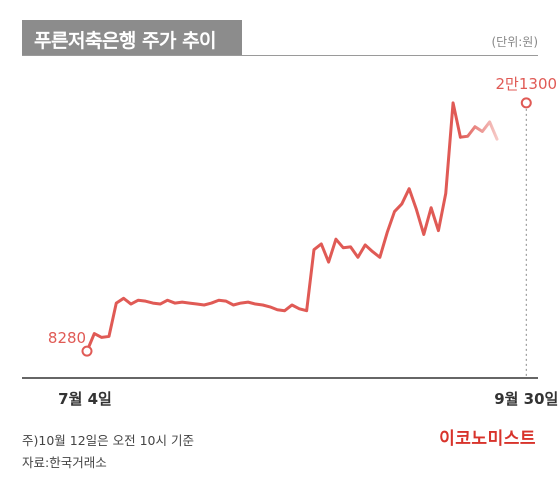  Describe the element at coordinates (526, 399) in the screenshot. I see `x-tick-label: 9월 30일` at that location.